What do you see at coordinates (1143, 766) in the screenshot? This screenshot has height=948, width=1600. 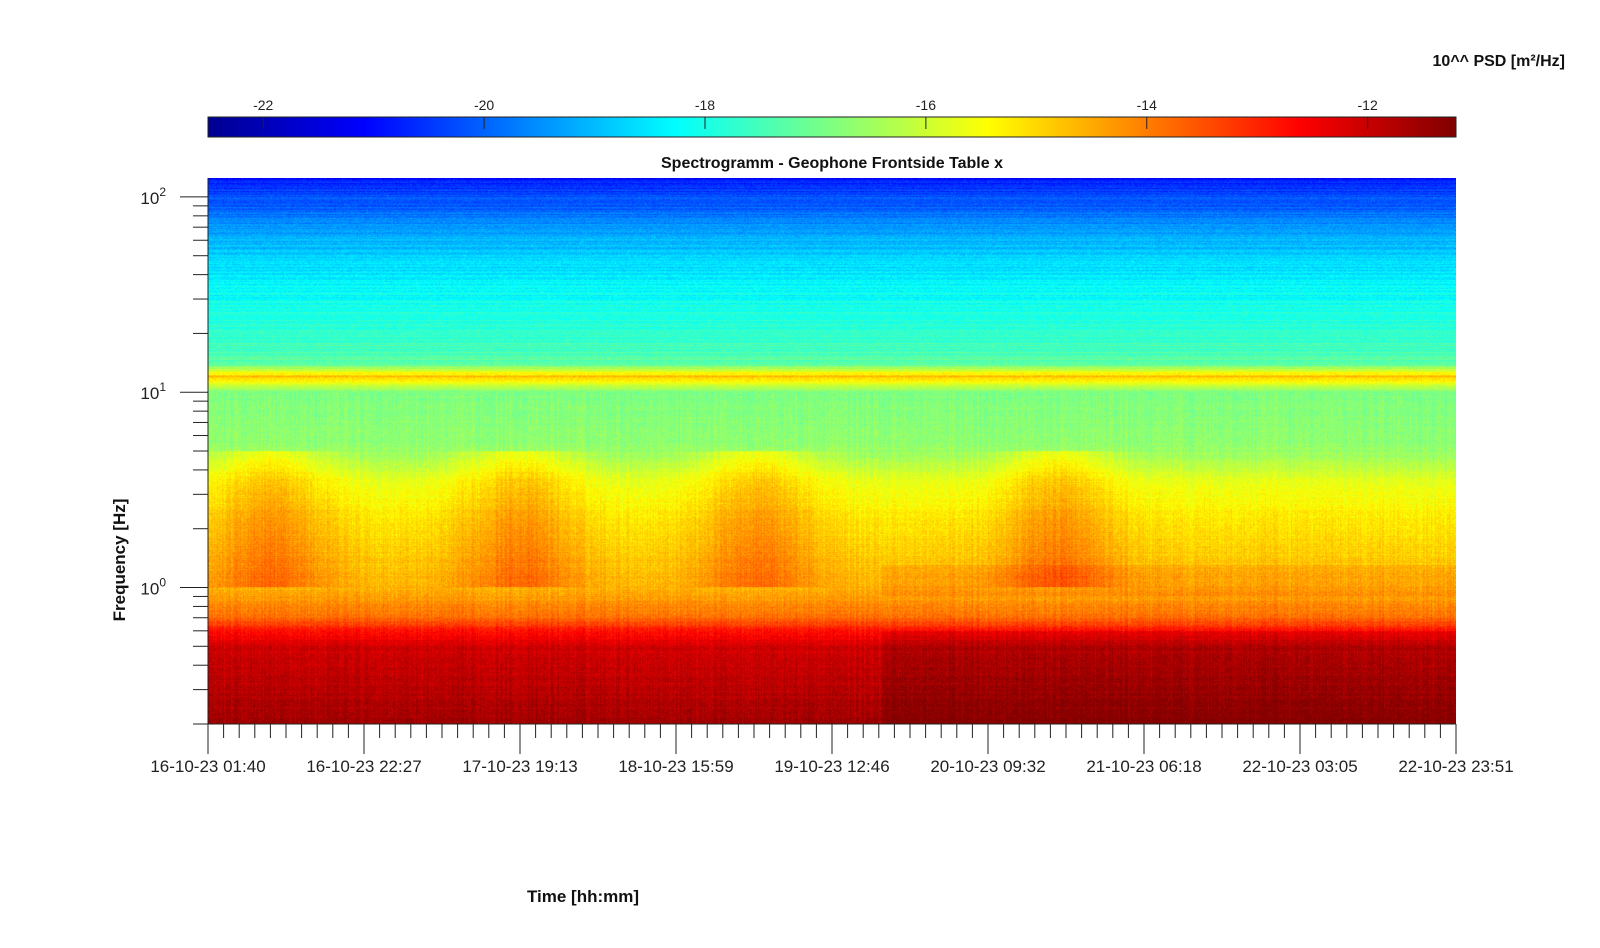 I see `x-tick-label: 21-10-23 06:18` at bounding box center [1143, 766].